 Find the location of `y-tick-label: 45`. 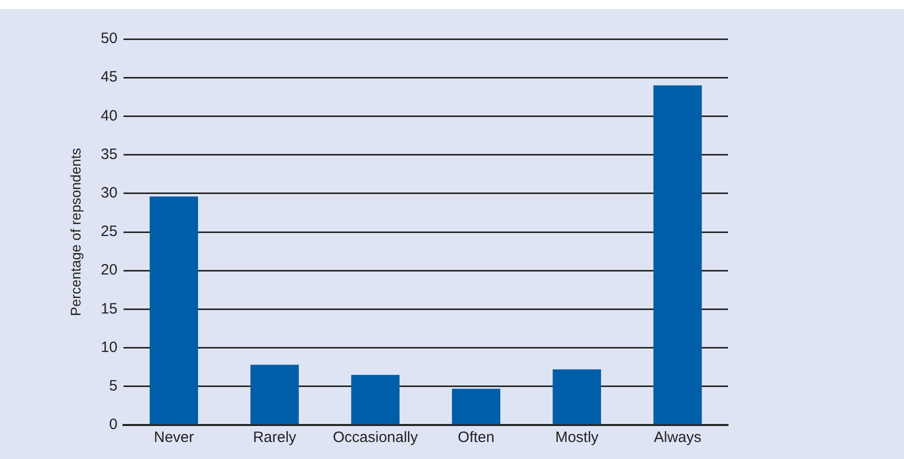

y-tick-label: 45 is located at coordinates (109, 77).